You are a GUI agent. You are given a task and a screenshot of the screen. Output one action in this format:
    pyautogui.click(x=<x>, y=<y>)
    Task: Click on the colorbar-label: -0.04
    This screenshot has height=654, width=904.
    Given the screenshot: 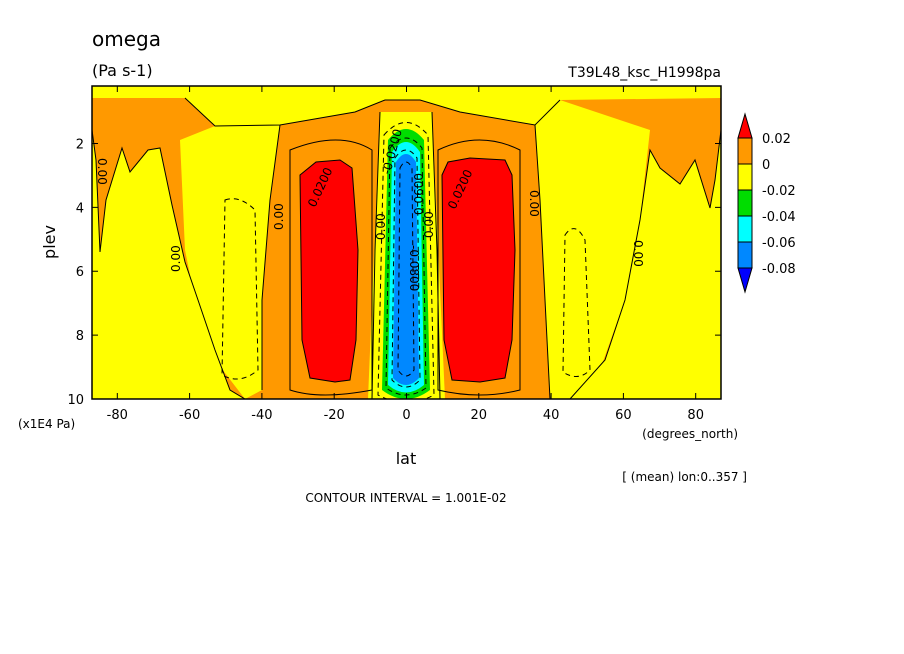 What is the action you would take?
    pyautogui.click(x=779, y=217)
    